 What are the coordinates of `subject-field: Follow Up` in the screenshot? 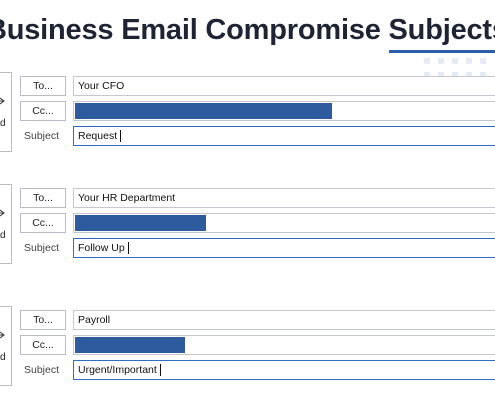 It's located at (284, 248).